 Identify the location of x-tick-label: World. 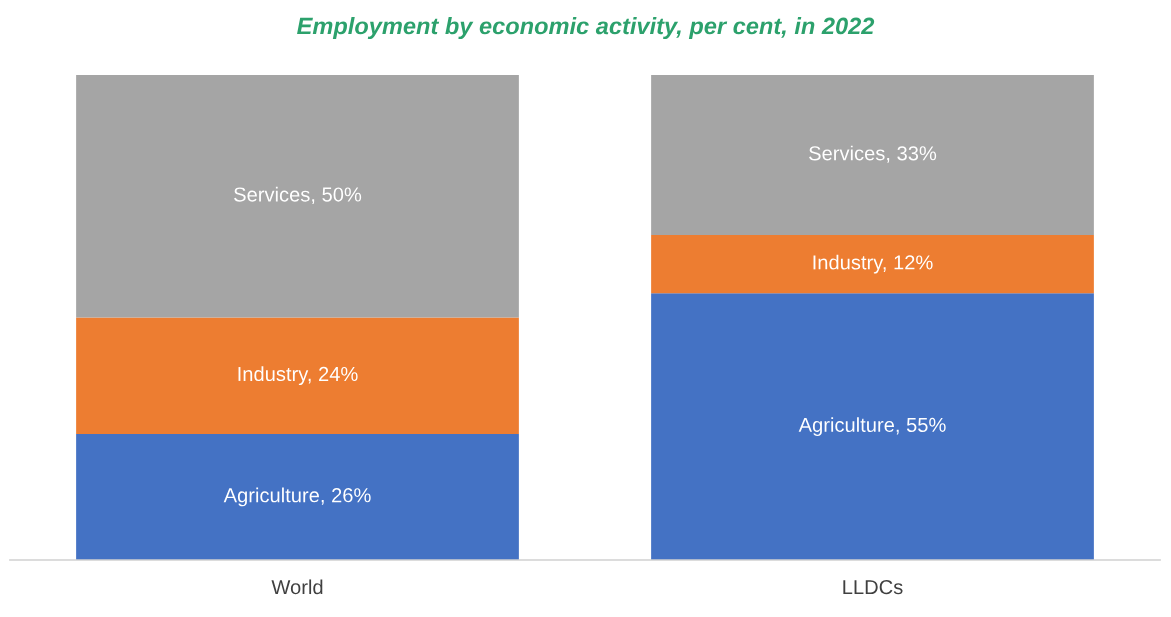
(297, 587).